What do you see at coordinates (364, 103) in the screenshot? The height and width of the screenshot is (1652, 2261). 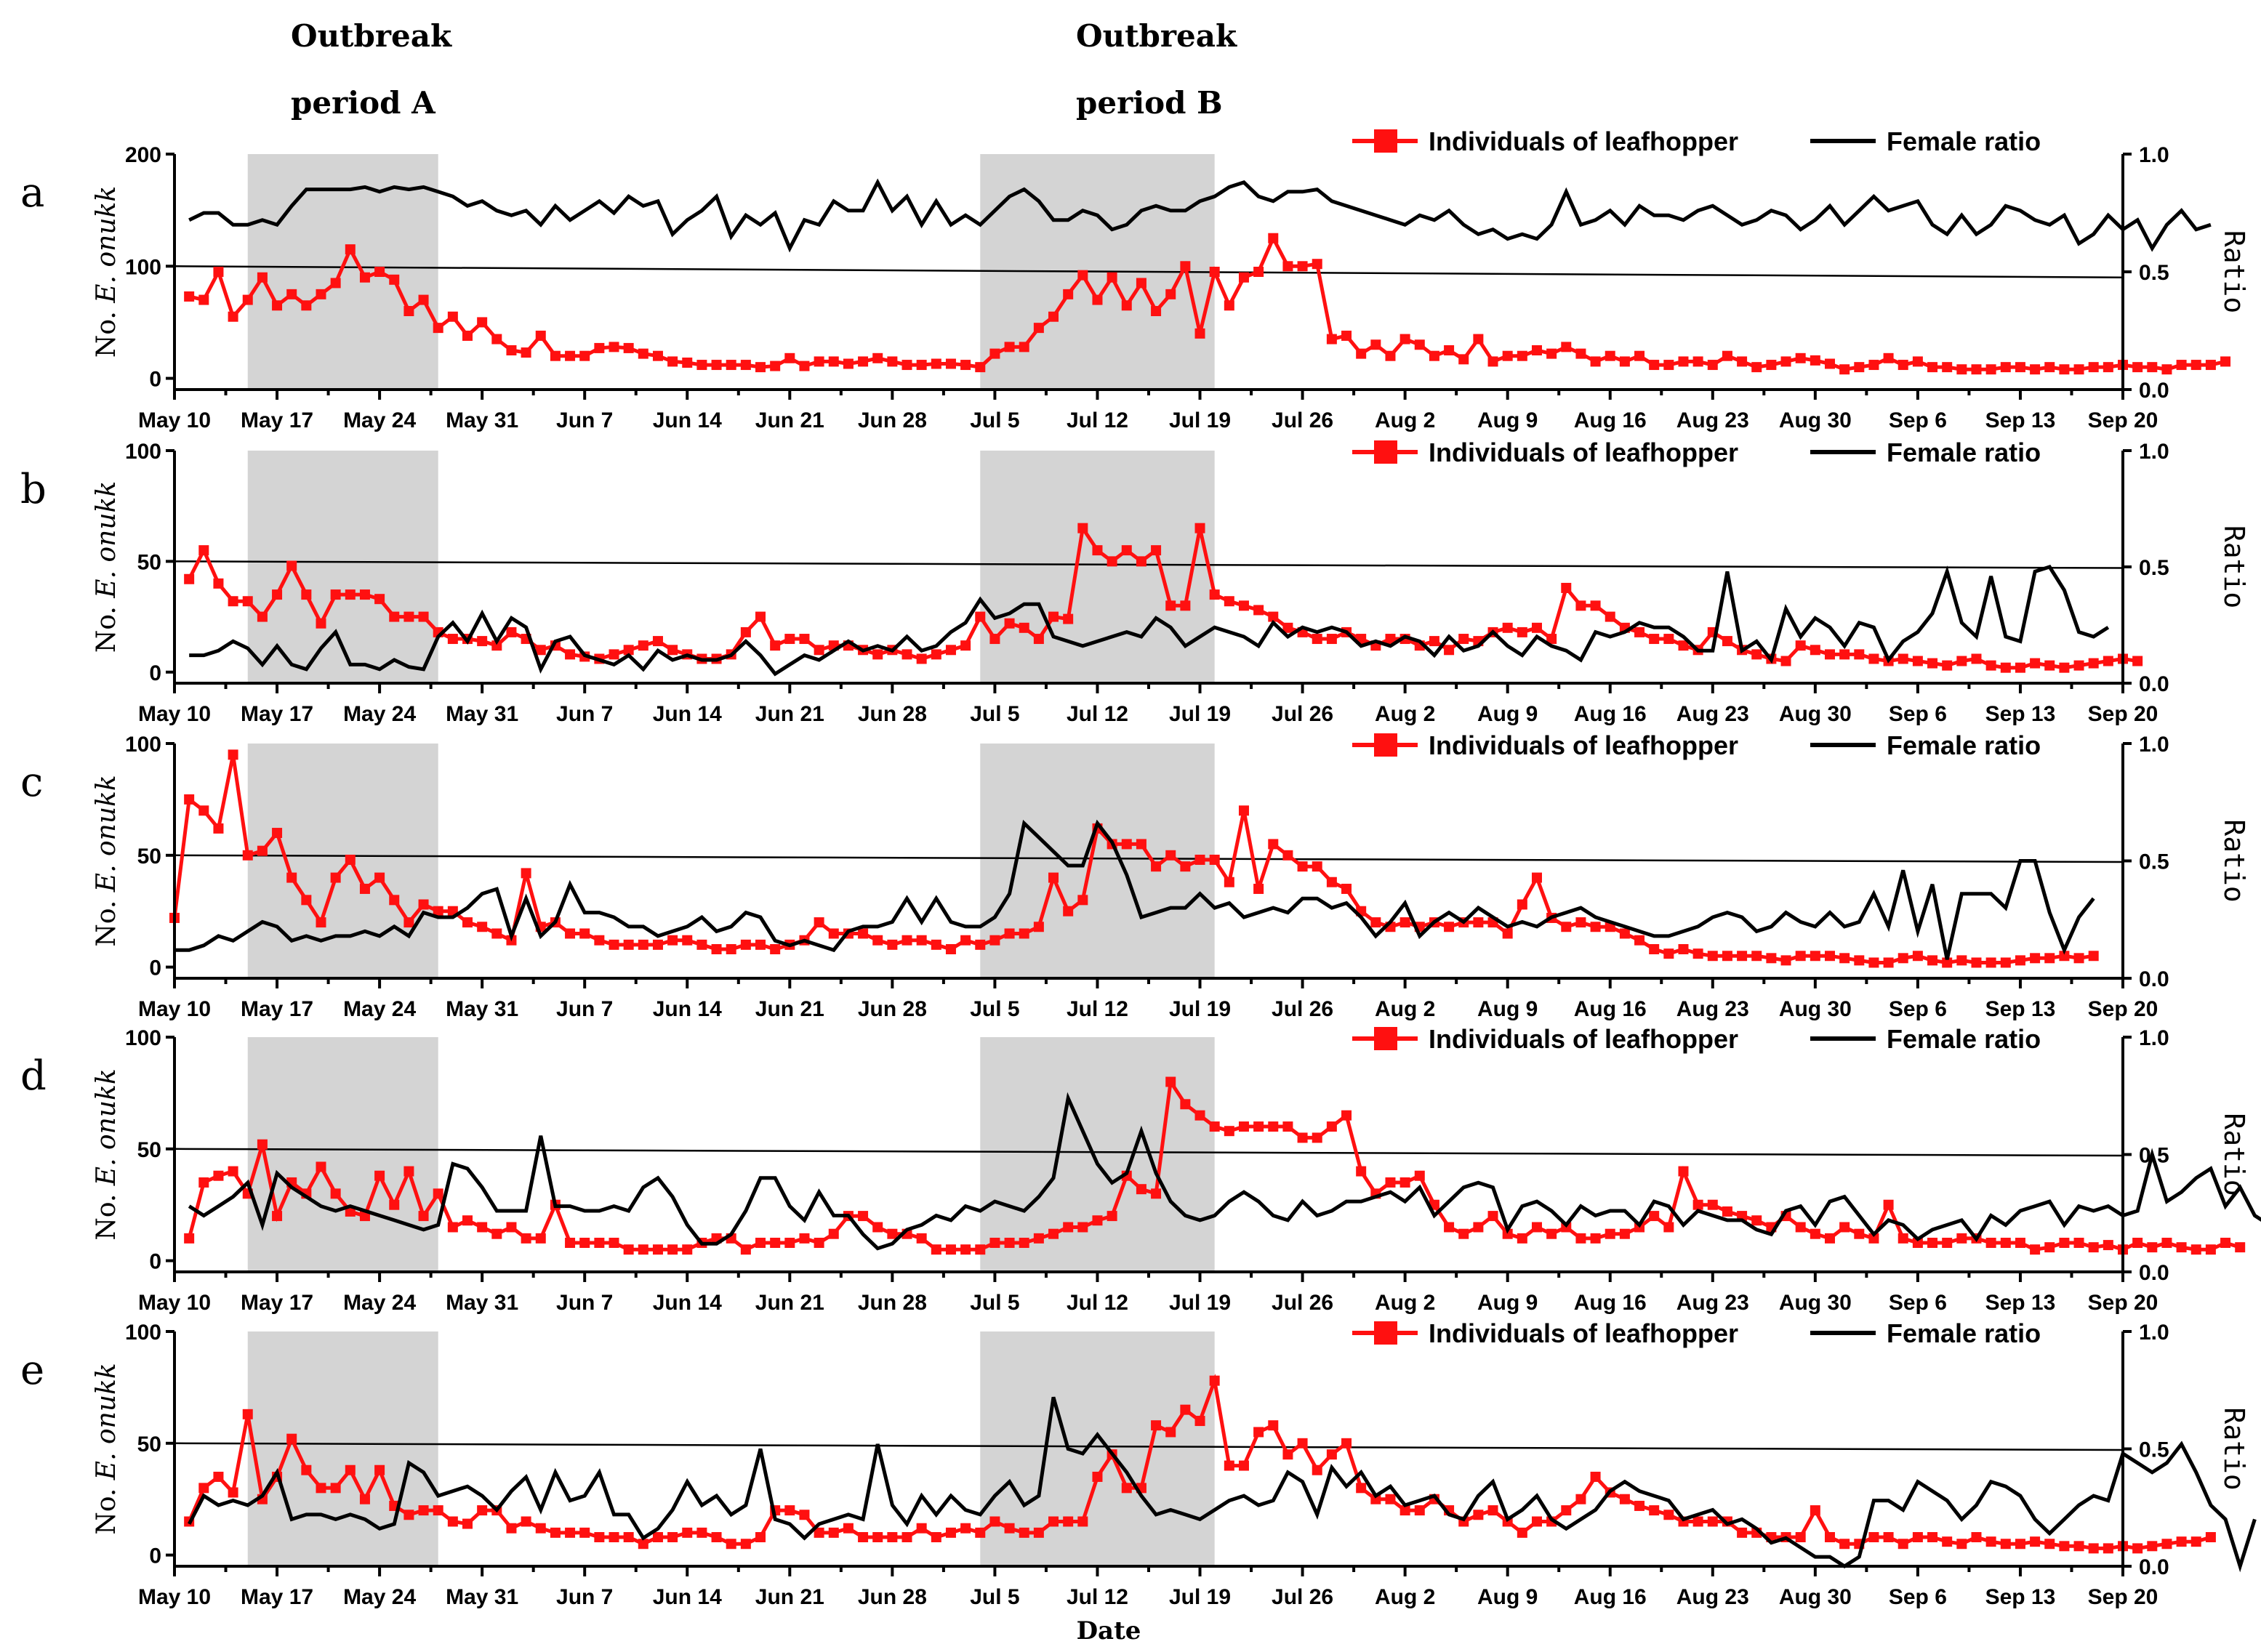 I see `period-a-label: period A` at bounding box center [364, 103].